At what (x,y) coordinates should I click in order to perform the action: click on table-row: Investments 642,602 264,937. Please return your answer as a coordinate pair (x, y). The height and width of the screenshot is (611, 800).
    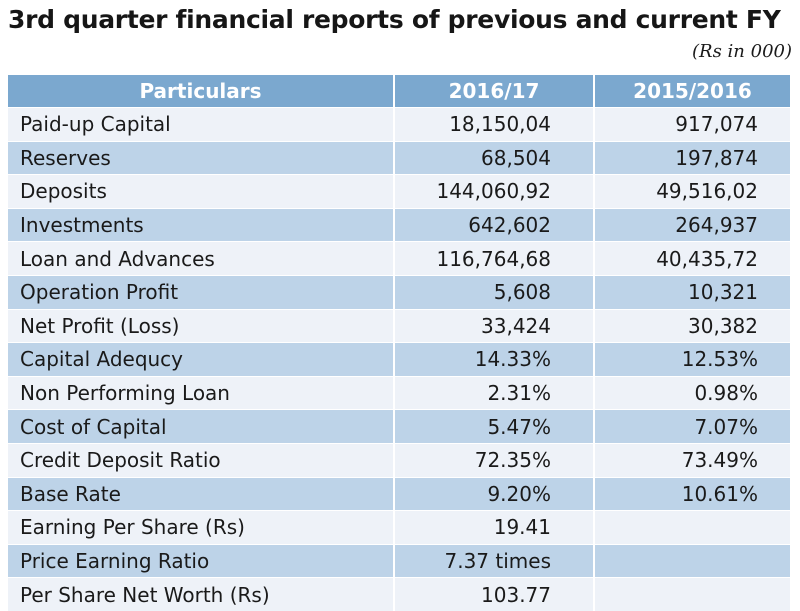
    Looking at the image, I should click on (399, 224).